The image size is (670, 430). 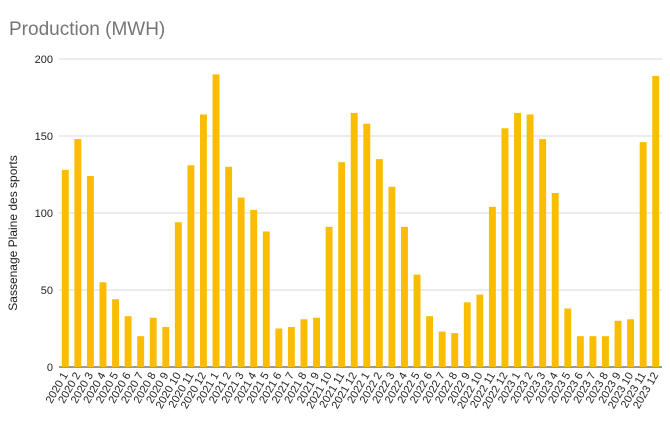 I want to click on y-tick-labels: 0 50 100 150 200, so click(x=44, y=214).